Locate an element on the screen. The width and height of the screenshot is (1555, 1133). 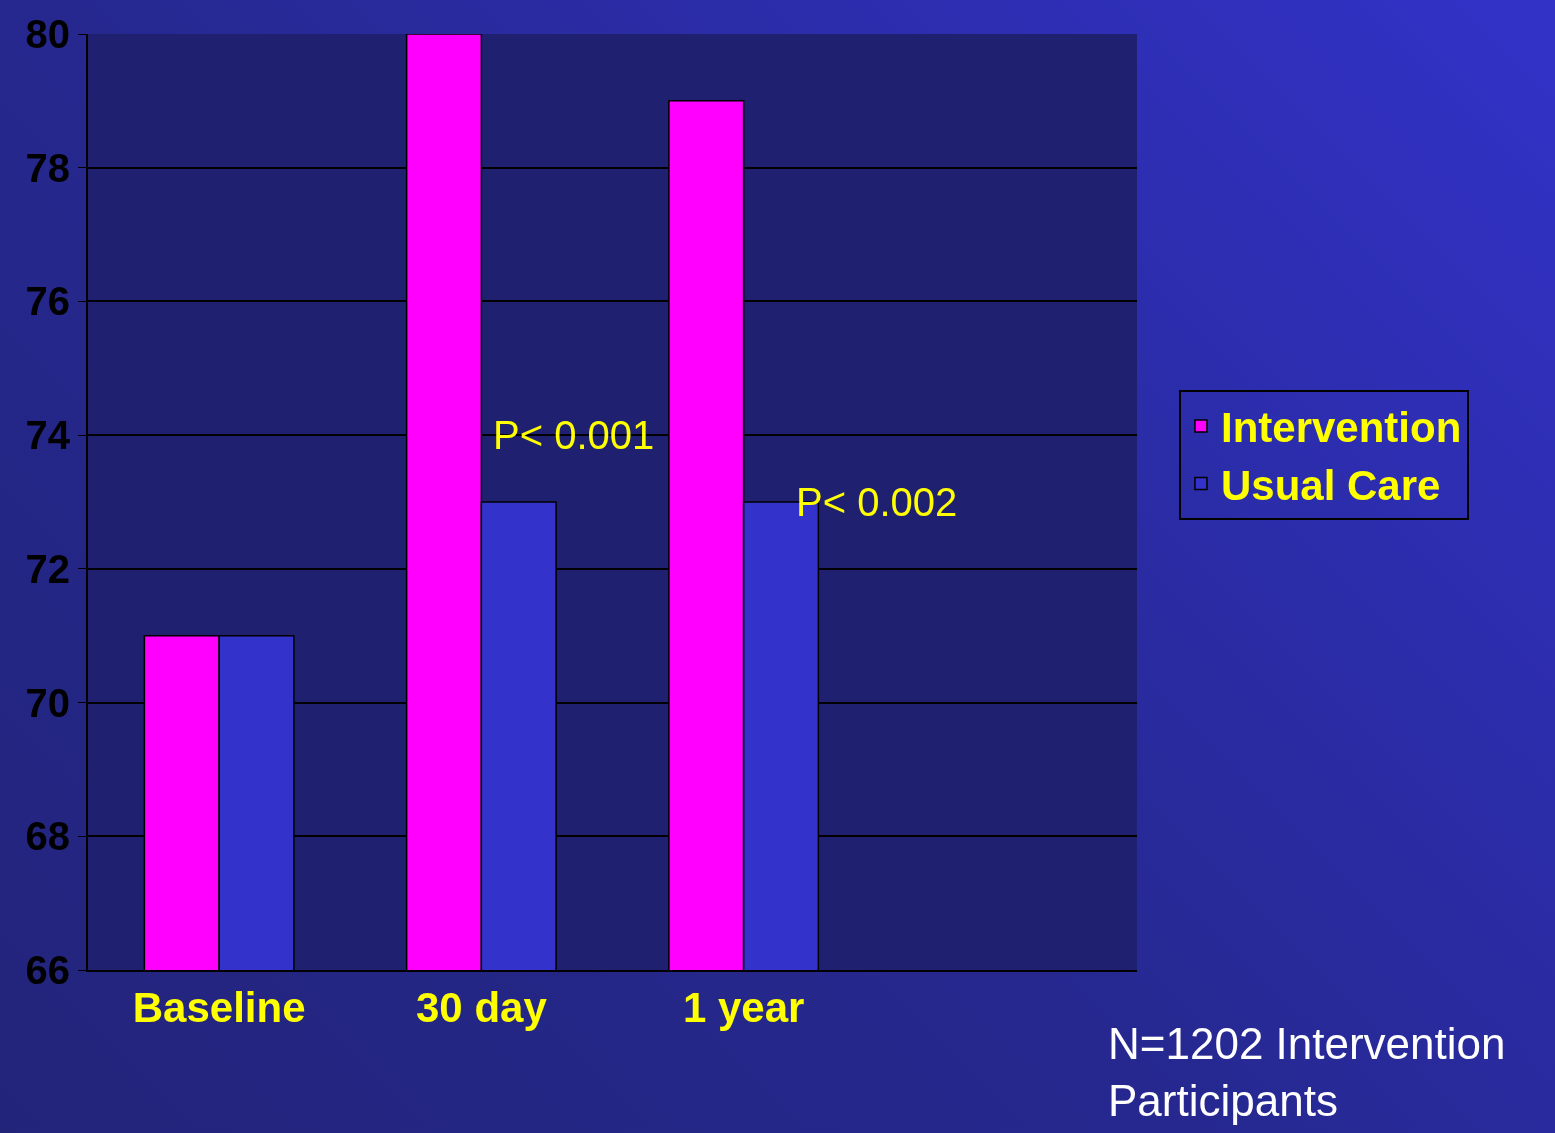
legend-label: Intervention is located at coordinates (1341, 428).